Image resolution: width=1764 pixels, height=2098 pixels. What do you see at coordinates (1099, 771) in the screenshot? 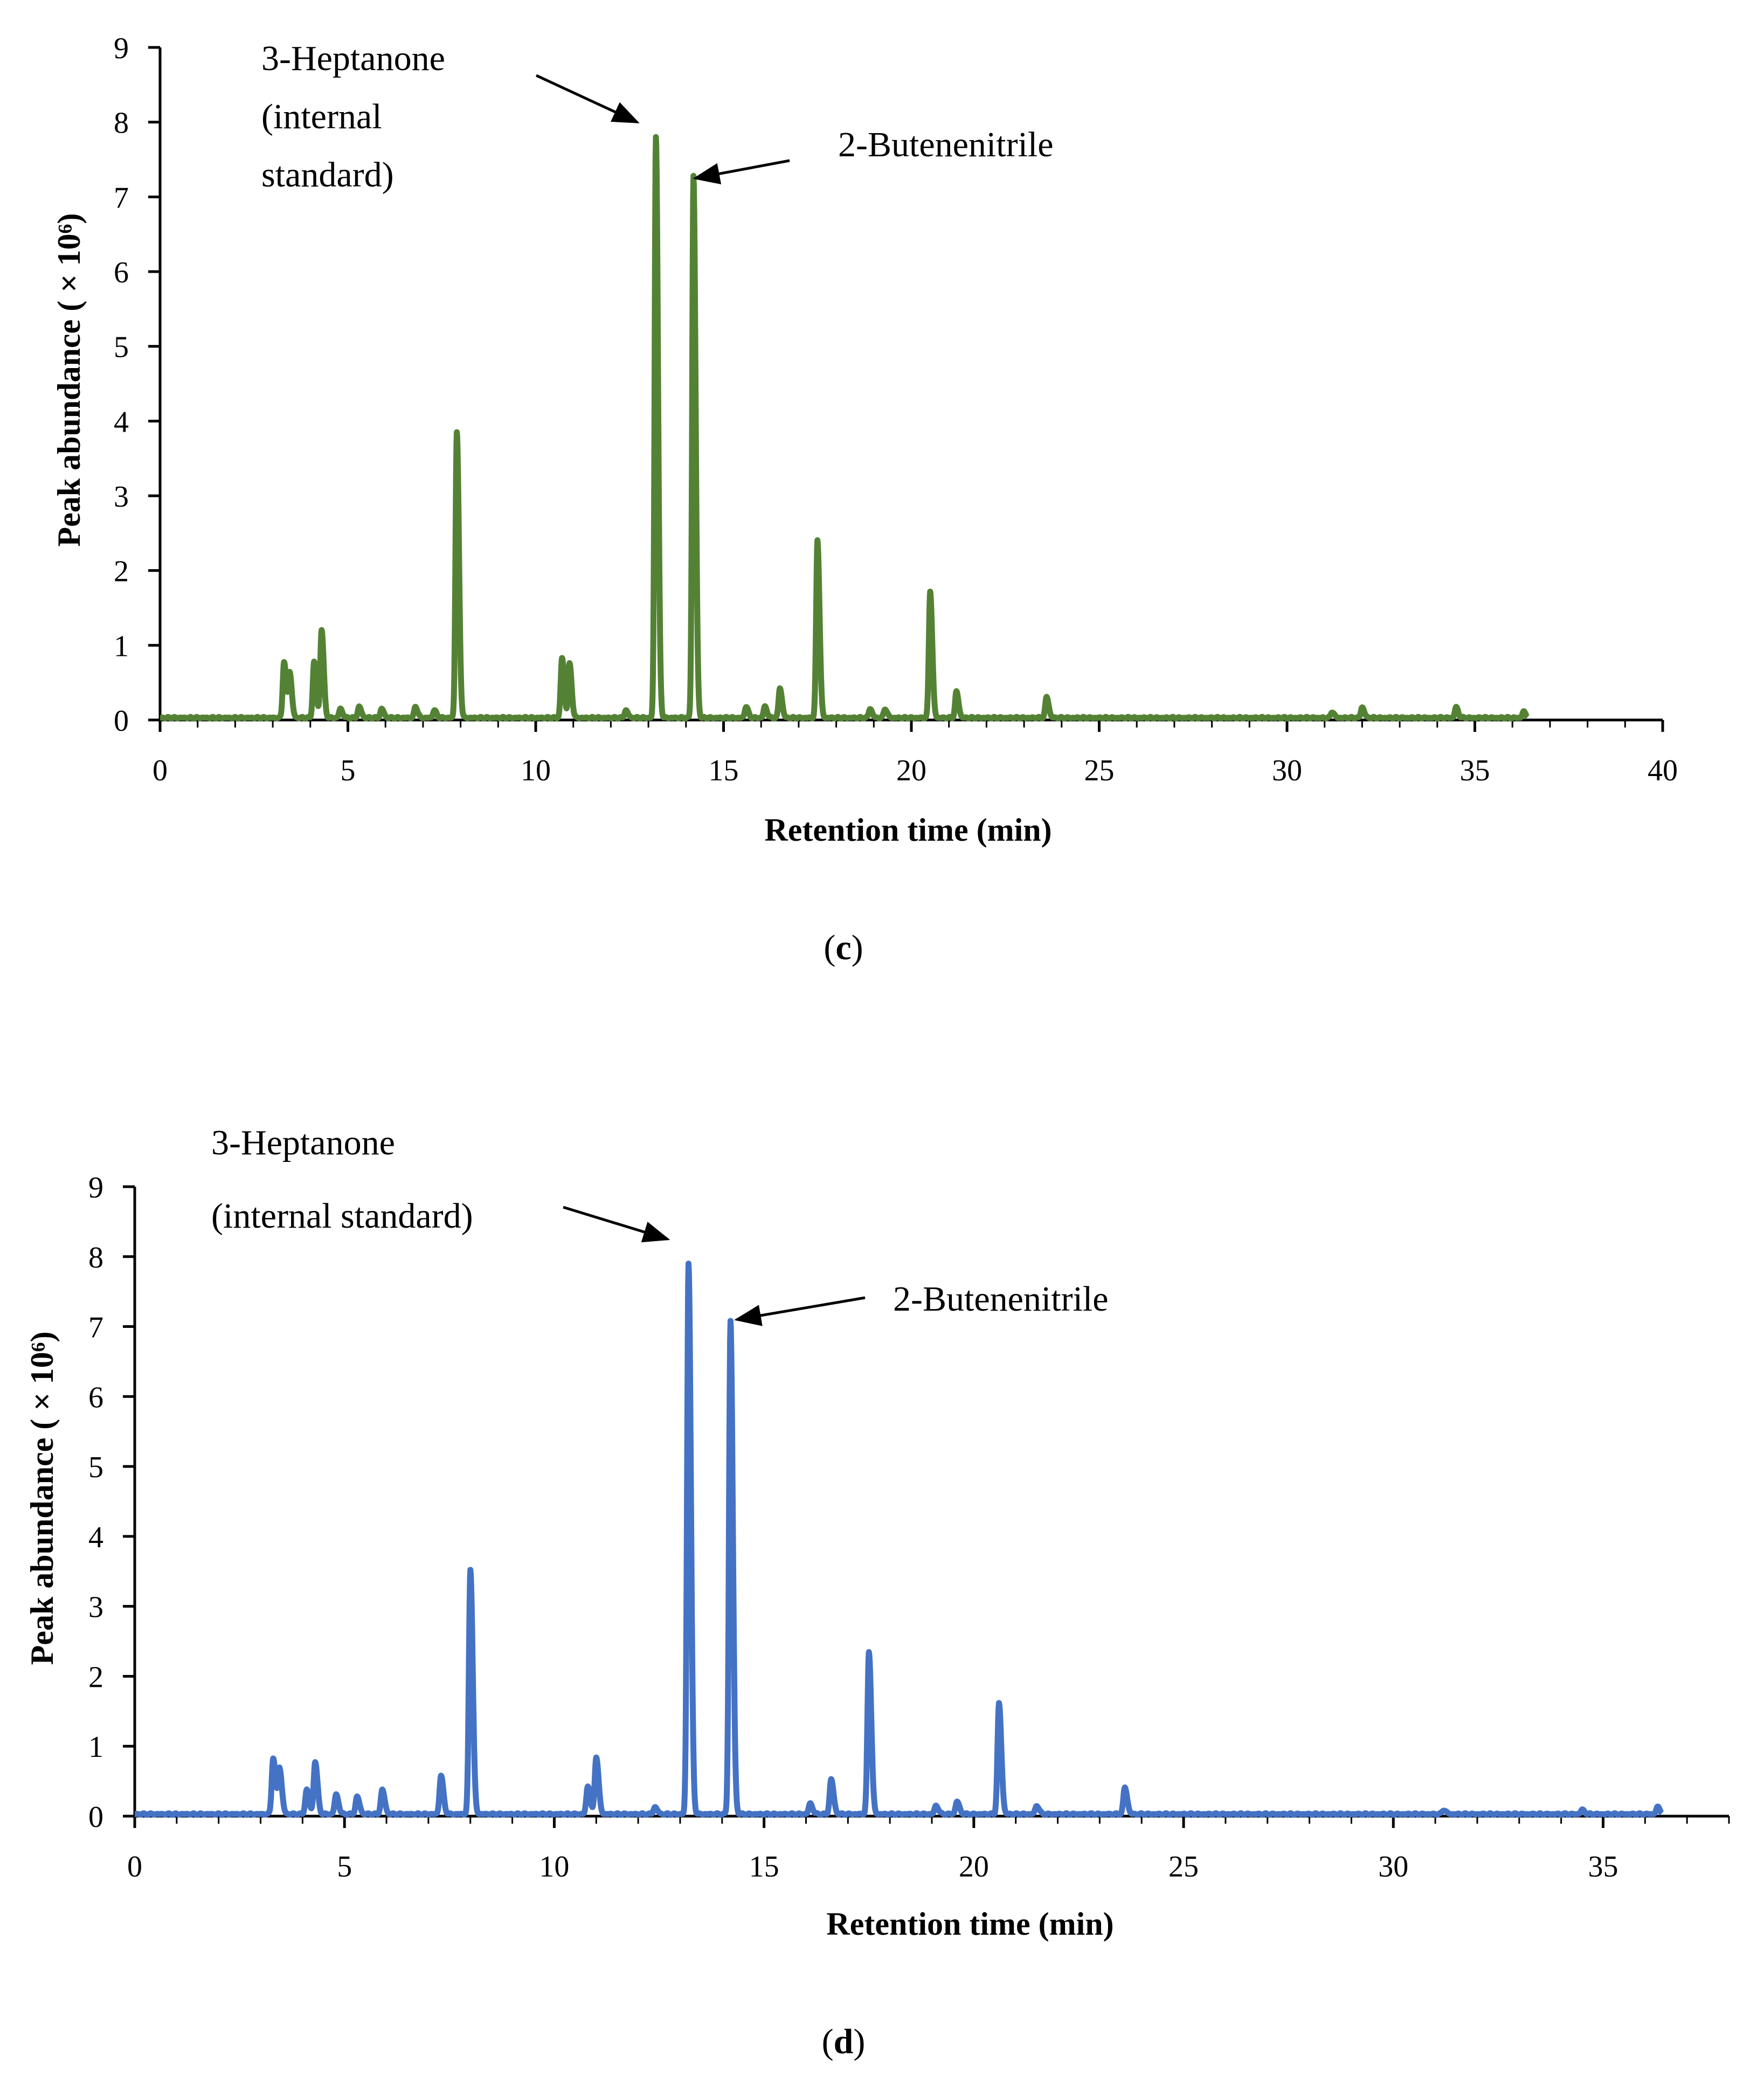
I see `panel-c-x-tick-label: 25` at bounding box center [1099, 771].